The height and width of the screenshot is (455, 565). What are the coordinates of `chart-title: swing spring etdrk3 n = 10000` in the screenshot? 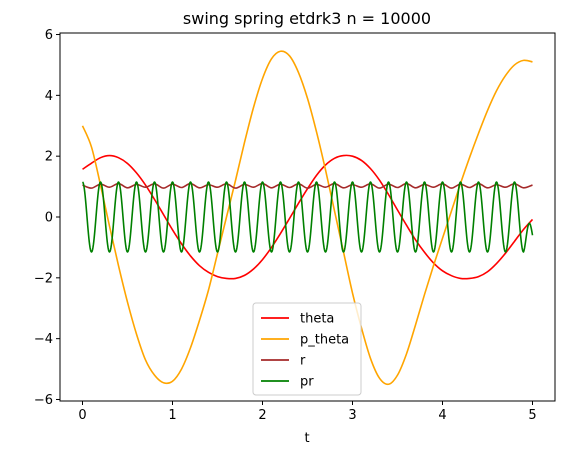 It's located at (307, 18).